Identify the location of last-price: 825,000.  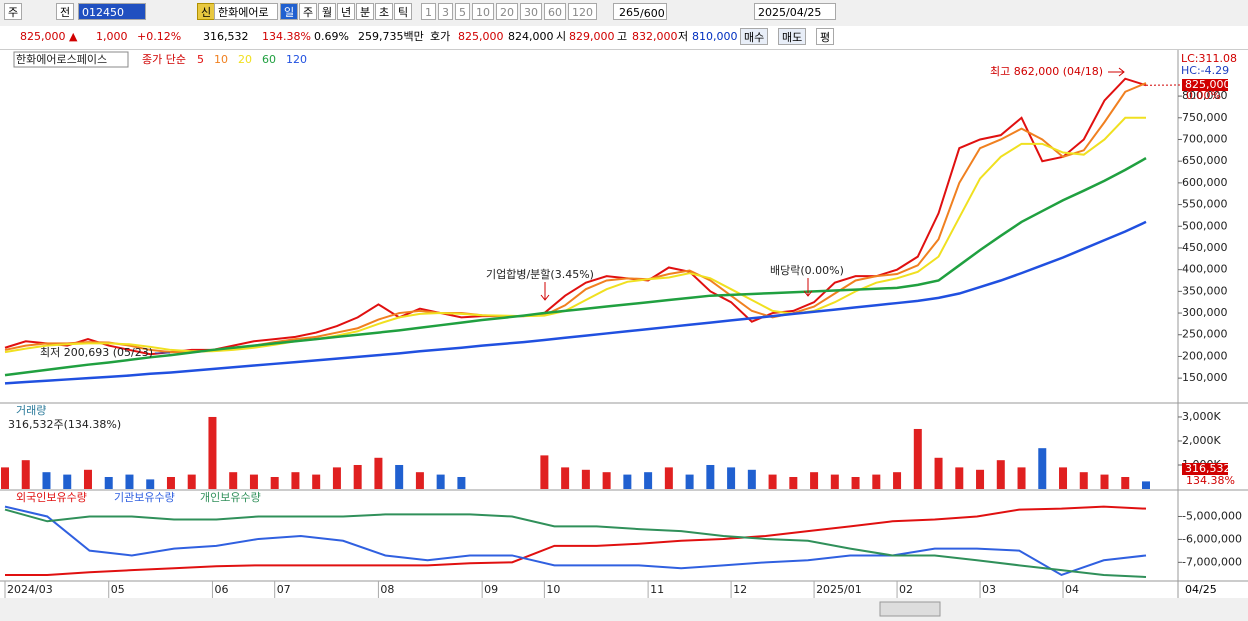
(1208, 84).